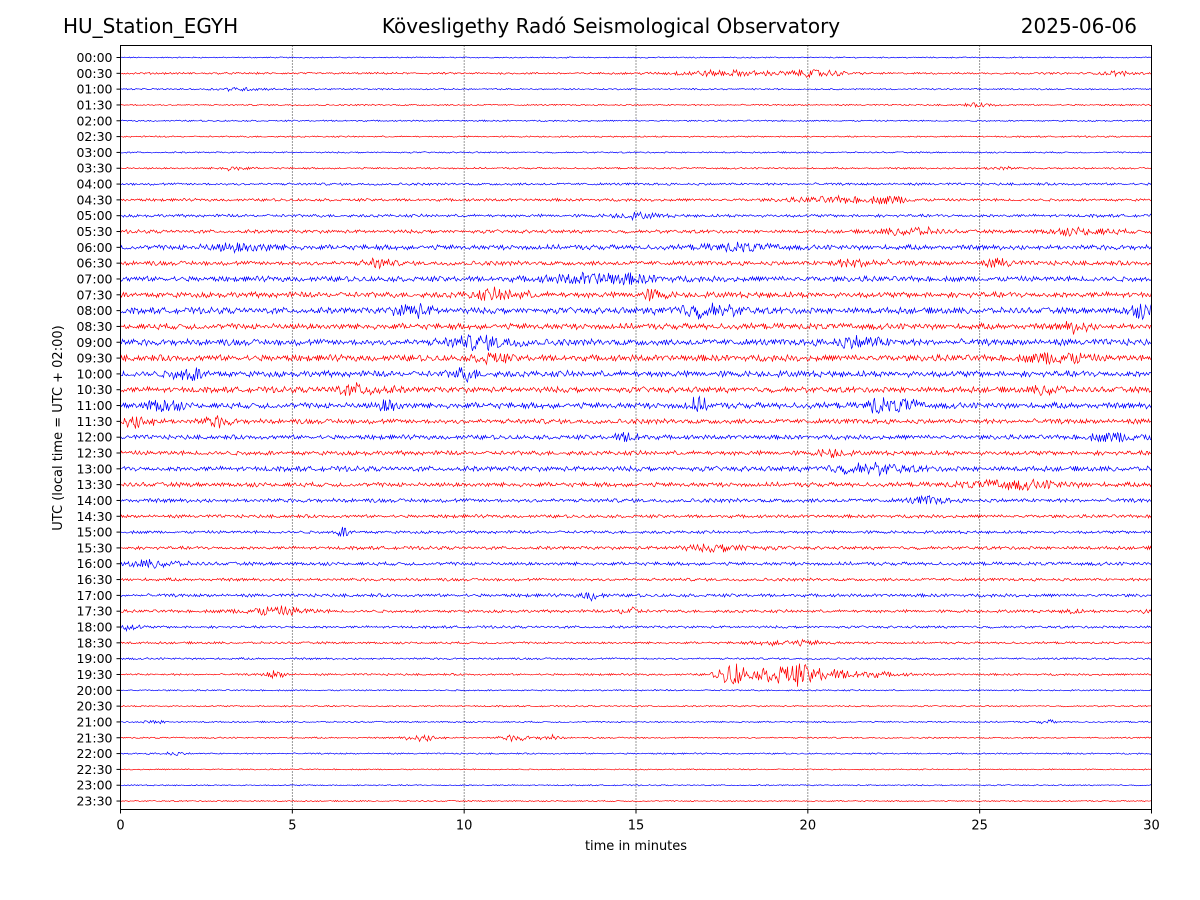  Describe the element at coordinates (292, 826) in the screenshot. I see `x-tick-label: 5` at that location.